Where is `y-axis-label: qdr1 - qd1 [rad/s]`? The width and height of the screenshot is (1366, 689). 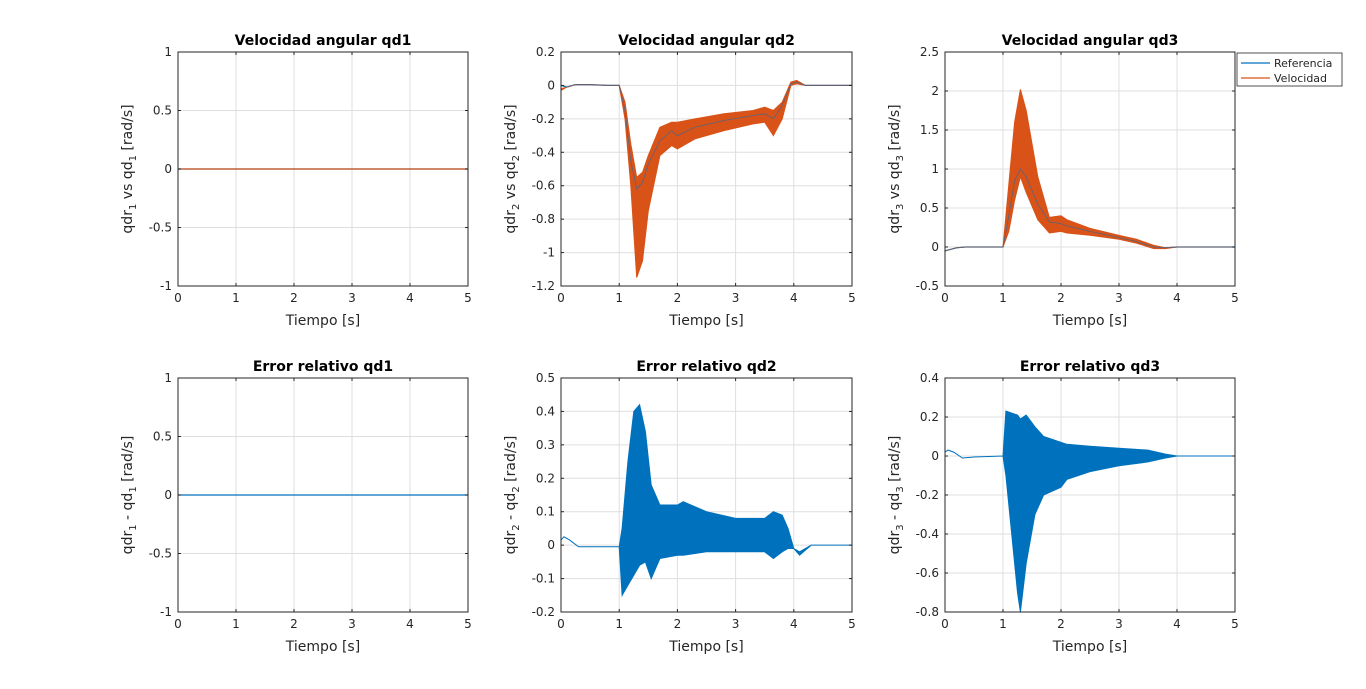 y-axis-label: qdr1 - qd1 [rad/s] is located at coordinates (129, 495).